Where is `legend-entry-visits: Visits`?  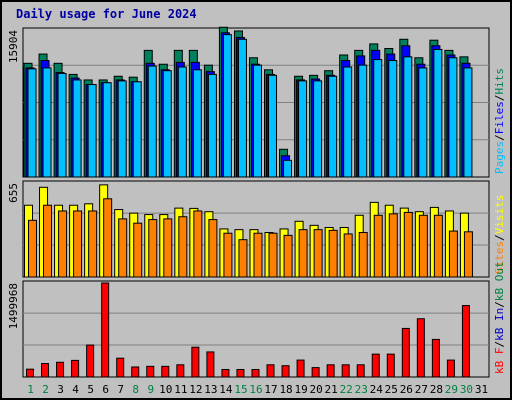
legend-entry-visits: Visits is located at coordinates (499, 215).